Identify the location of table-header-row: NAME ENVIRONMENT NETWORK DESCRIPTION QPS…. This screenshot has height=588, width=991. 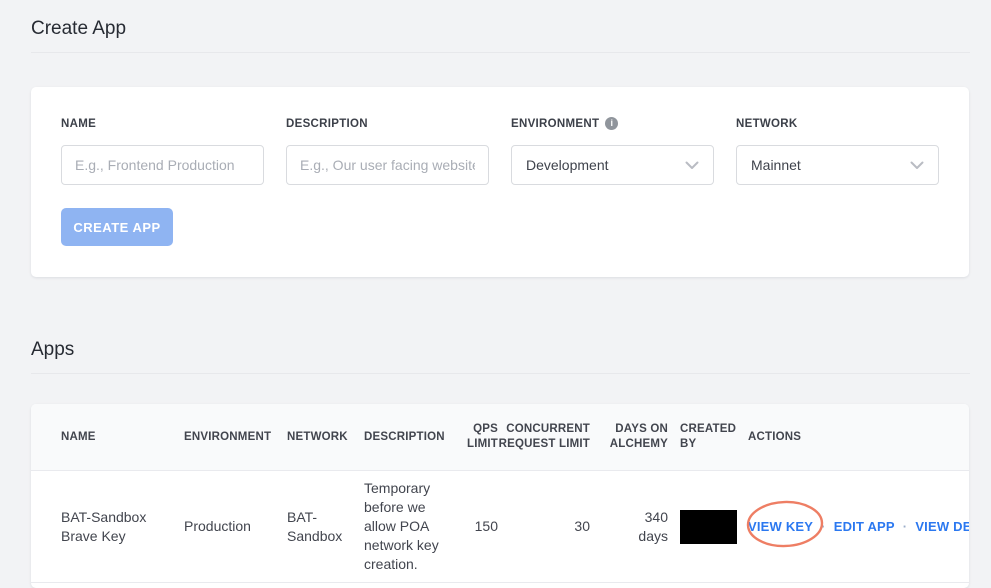
(500, 437).